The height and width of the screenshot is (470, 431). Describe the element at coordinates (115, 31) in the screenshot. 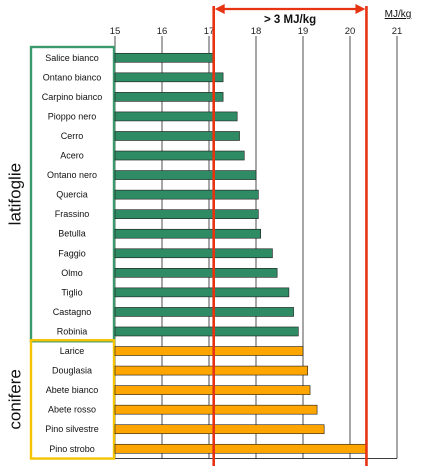

I see `x-tick-label: 15` at that location.